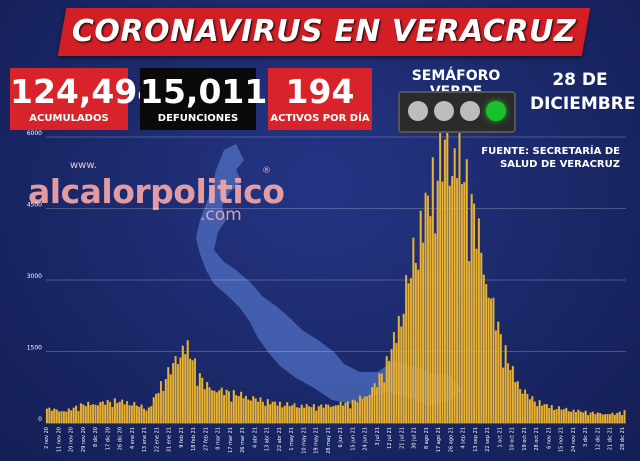  I want to click on x-tick-label: 2 nov 20, so click(47, 438).